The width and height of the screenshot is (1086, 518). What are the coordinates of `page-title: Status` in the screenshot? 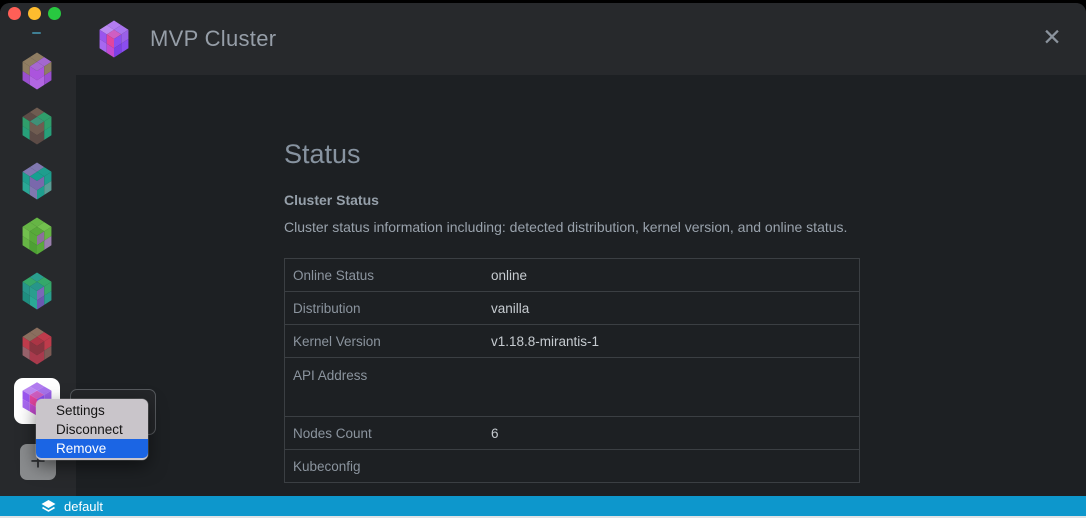 It's located at (322, 154).